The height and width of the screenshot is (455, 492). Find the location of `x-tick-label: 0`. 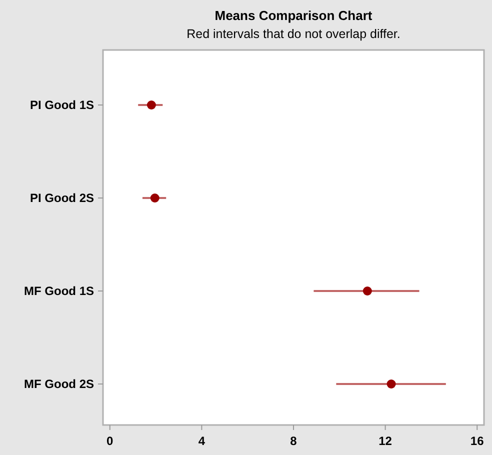

x-tick-label: 0 is located at coordinates (110, 441).